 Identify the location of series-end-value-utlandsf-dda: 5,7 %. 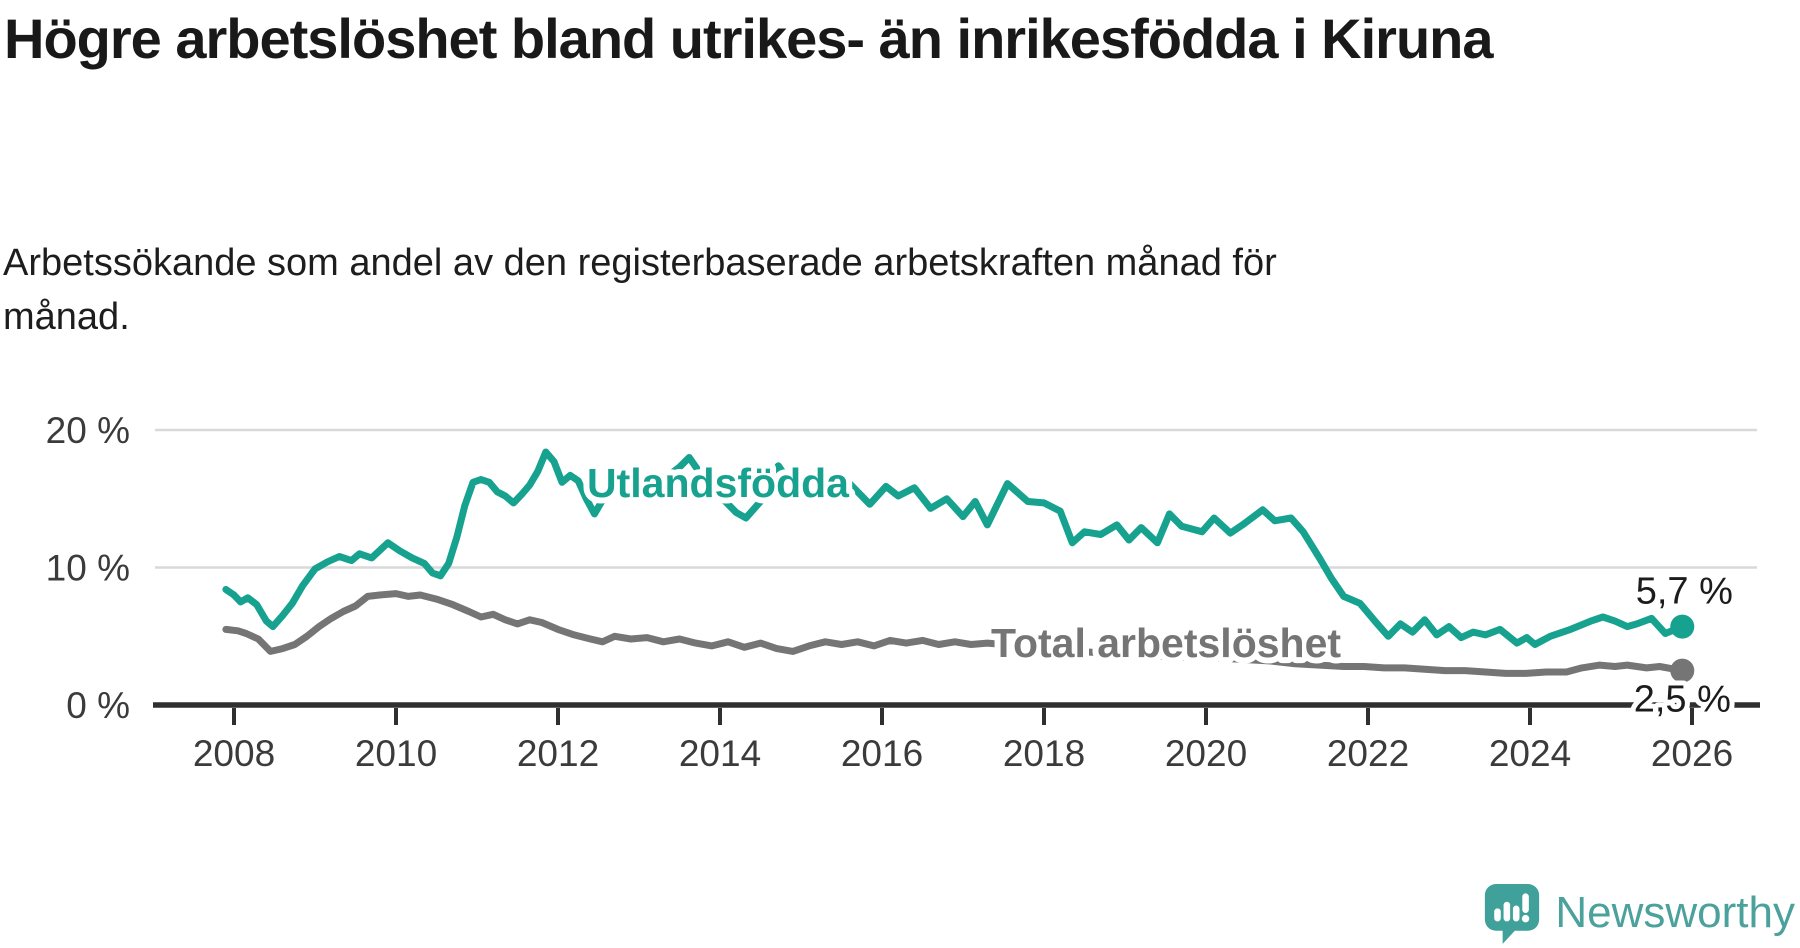
(1684, 592).